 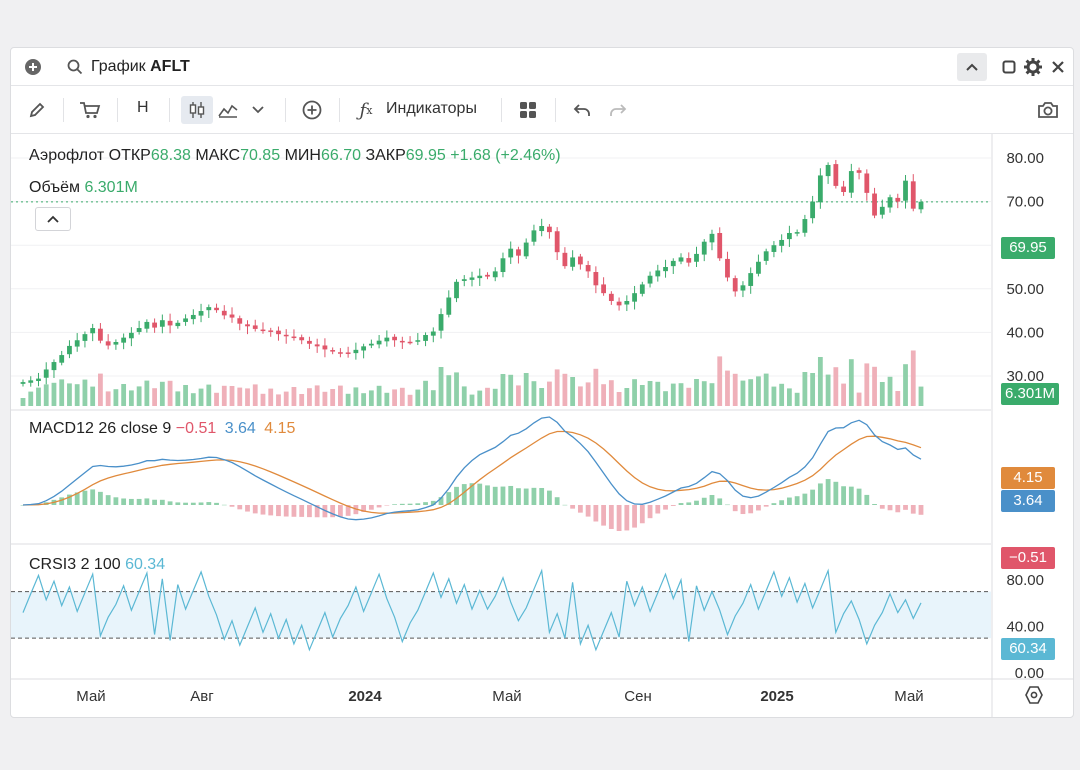 I want to click on undo-icon, so click(x=582, y=110).